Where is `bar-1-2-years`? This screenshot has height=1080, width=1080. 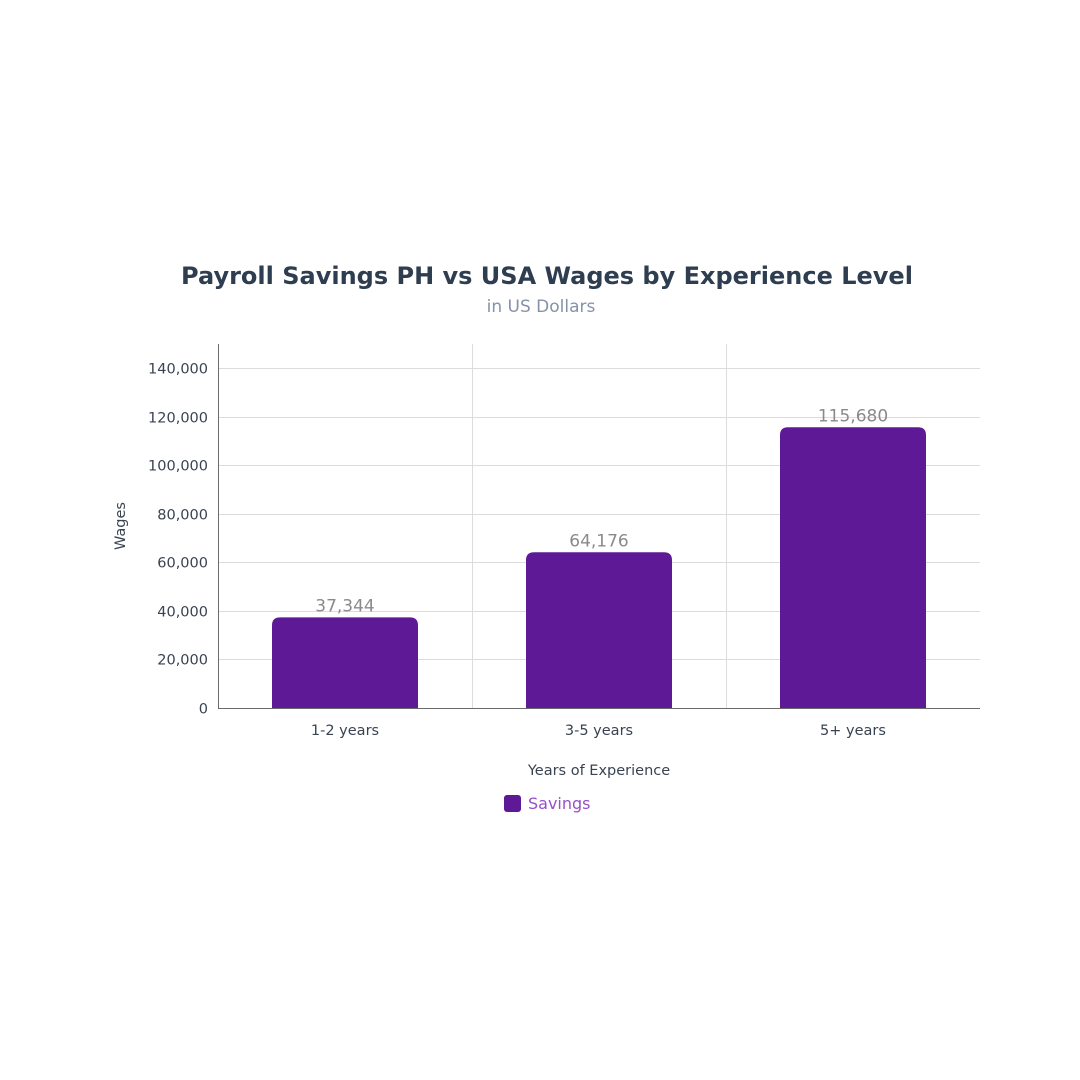
bar-1-2-years is located at coordinates (345, 662).